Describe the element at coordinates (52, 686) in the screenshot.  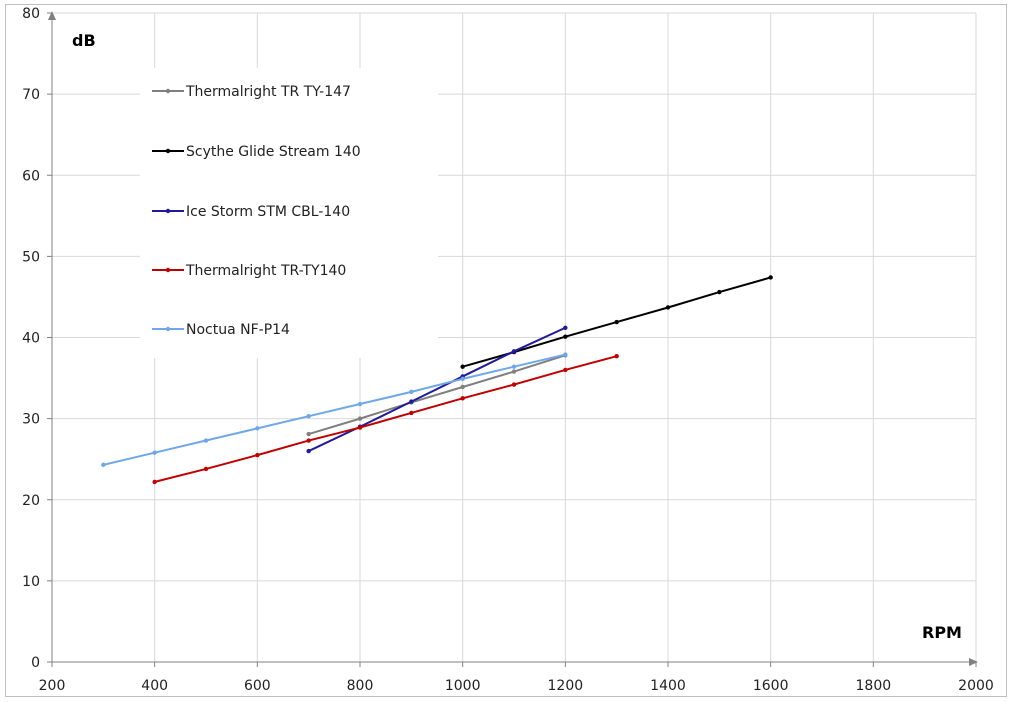
I see `x-tick-label: 200` at that location.